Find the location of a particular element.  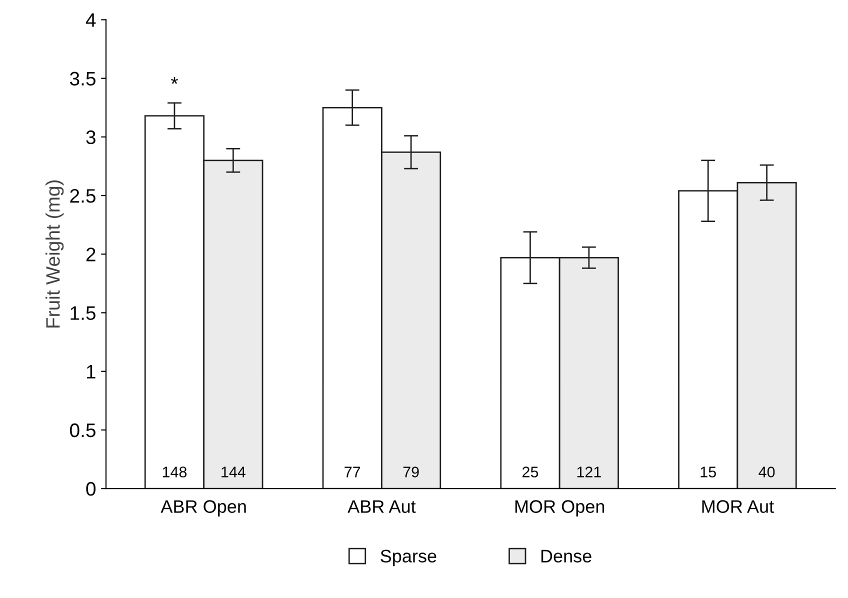

y-tick-label: 3.5 is located at coordinates (83, 79).